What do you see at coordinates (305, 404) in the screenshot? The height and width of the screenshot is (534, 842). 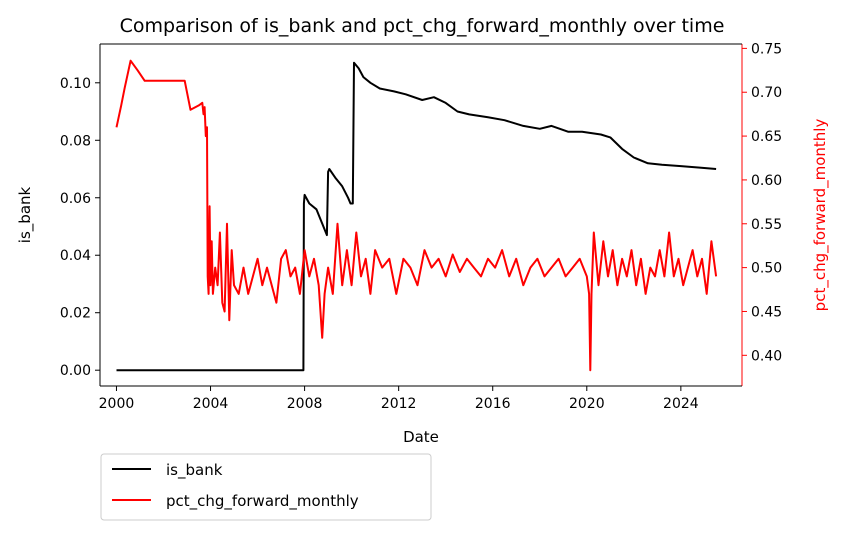 I see `x-tick-label: 2008` at bounding box center [305, 404].